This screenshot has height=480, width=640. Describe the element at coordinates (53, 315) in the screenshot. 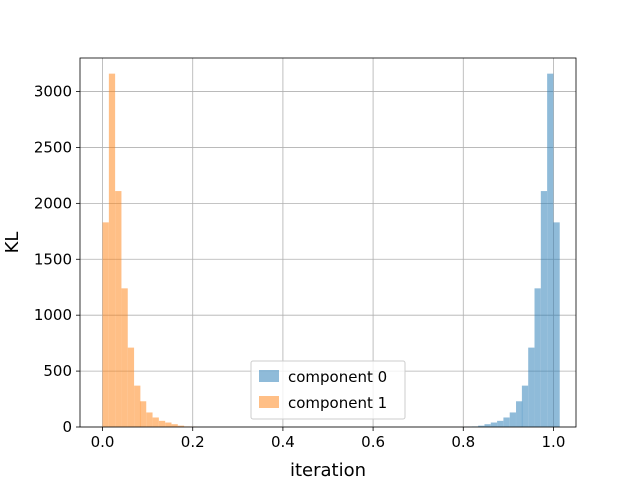

I see `y-tick-label: 1000` at that location.